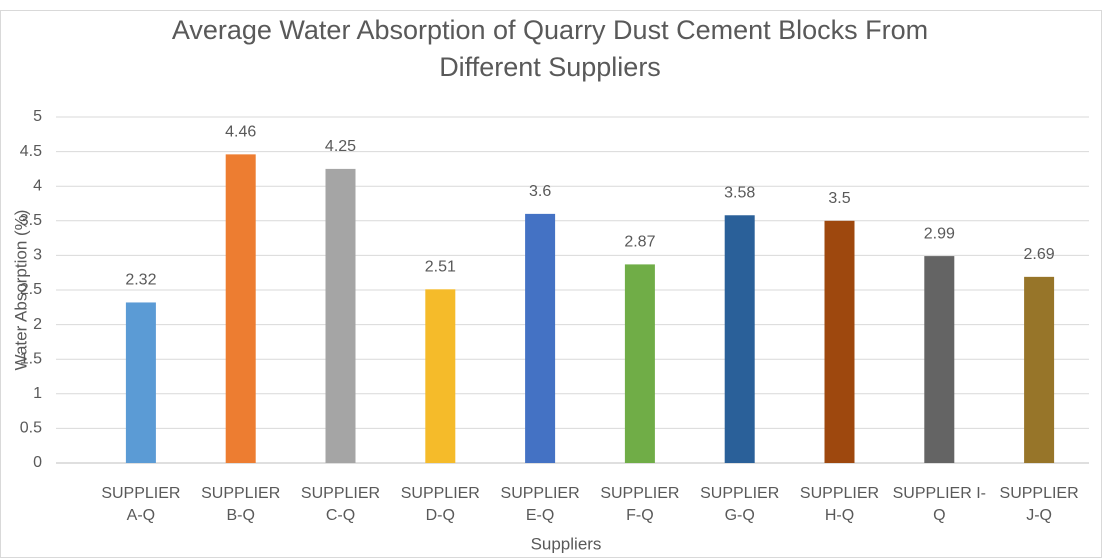 This screenshot has width=1103, height=559. Describe the element at coordinates (31, 220) in the screenshot. I see `y-tick-label: 3.5` at that location.